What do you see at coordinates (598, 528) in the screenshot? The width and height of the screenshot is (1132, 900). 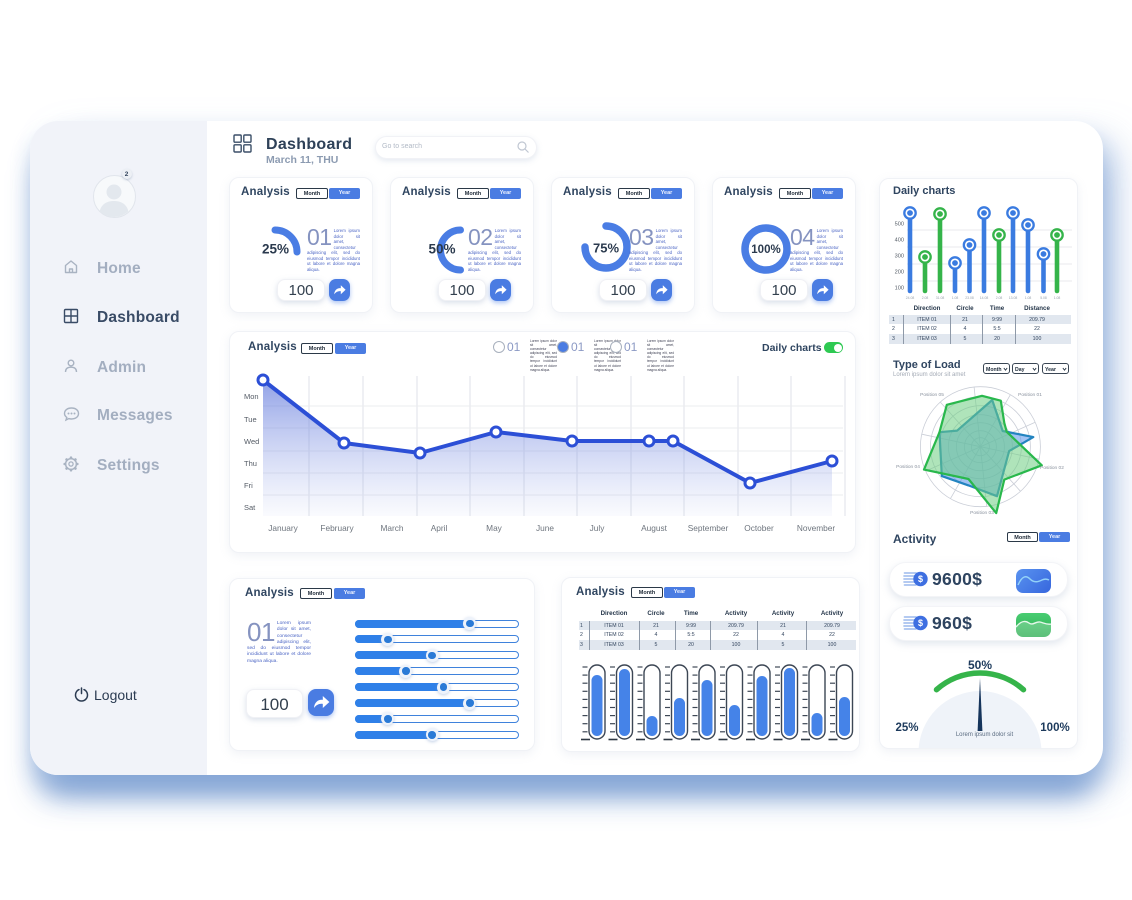 I see `svg-text: July` at bounding box center [598, 528].